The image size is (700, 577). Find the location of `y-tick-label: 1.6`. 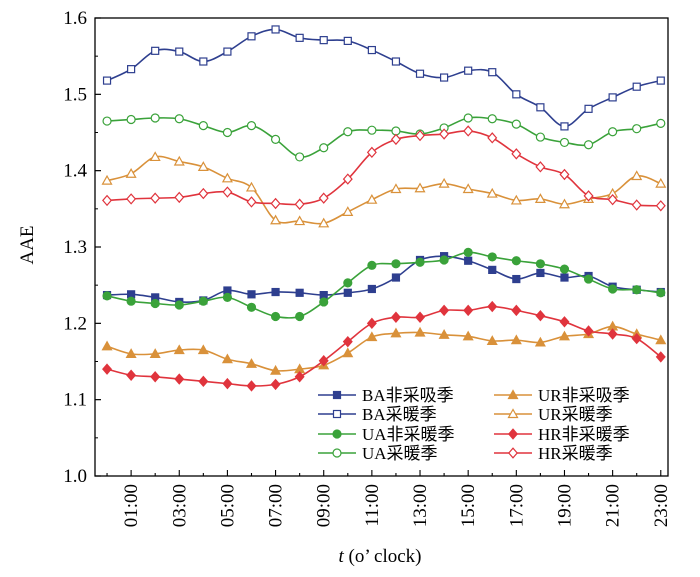

y-tick-label: 1.6 is located at coordinates (75, 18).